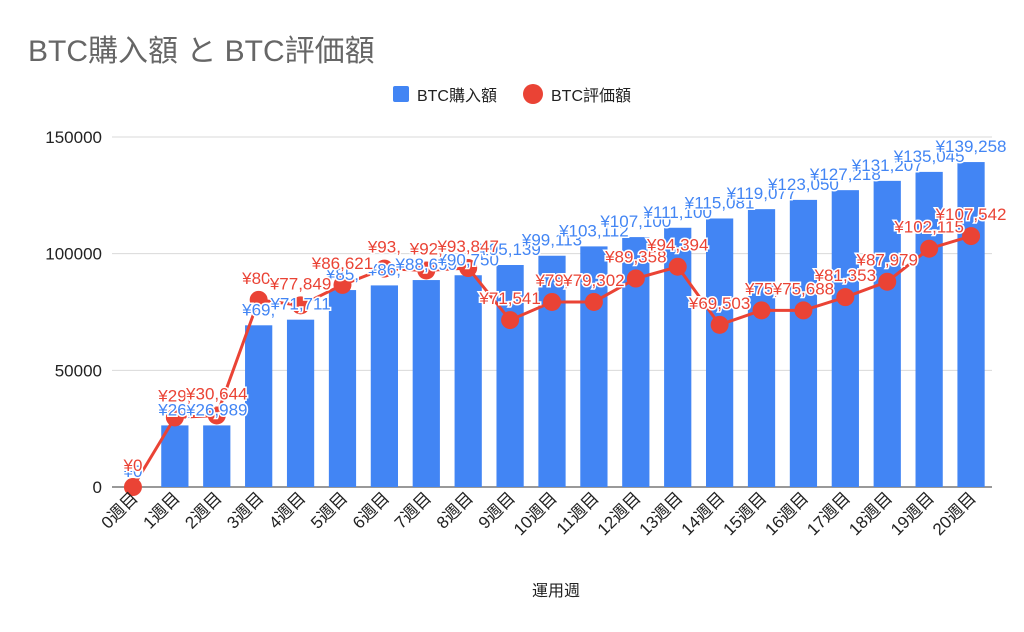 The height and width of the screenshot is (632, 1024). Describe the element at coordinates (929, 156) in the screenshot. I see `bar-data-label: ¥135,045` at that location.